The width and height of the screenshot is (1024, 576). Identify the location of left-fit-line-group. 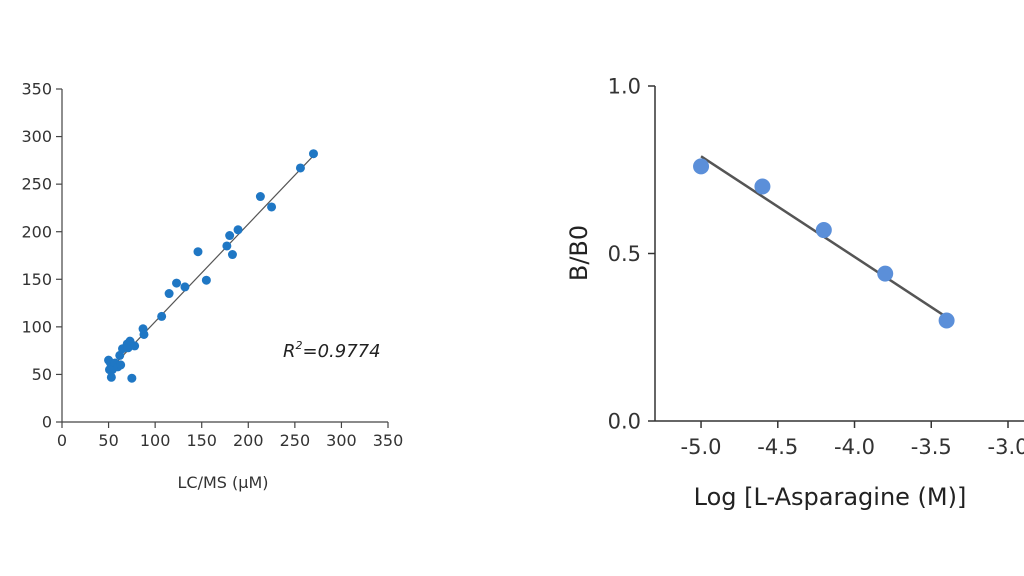
(211, 263).